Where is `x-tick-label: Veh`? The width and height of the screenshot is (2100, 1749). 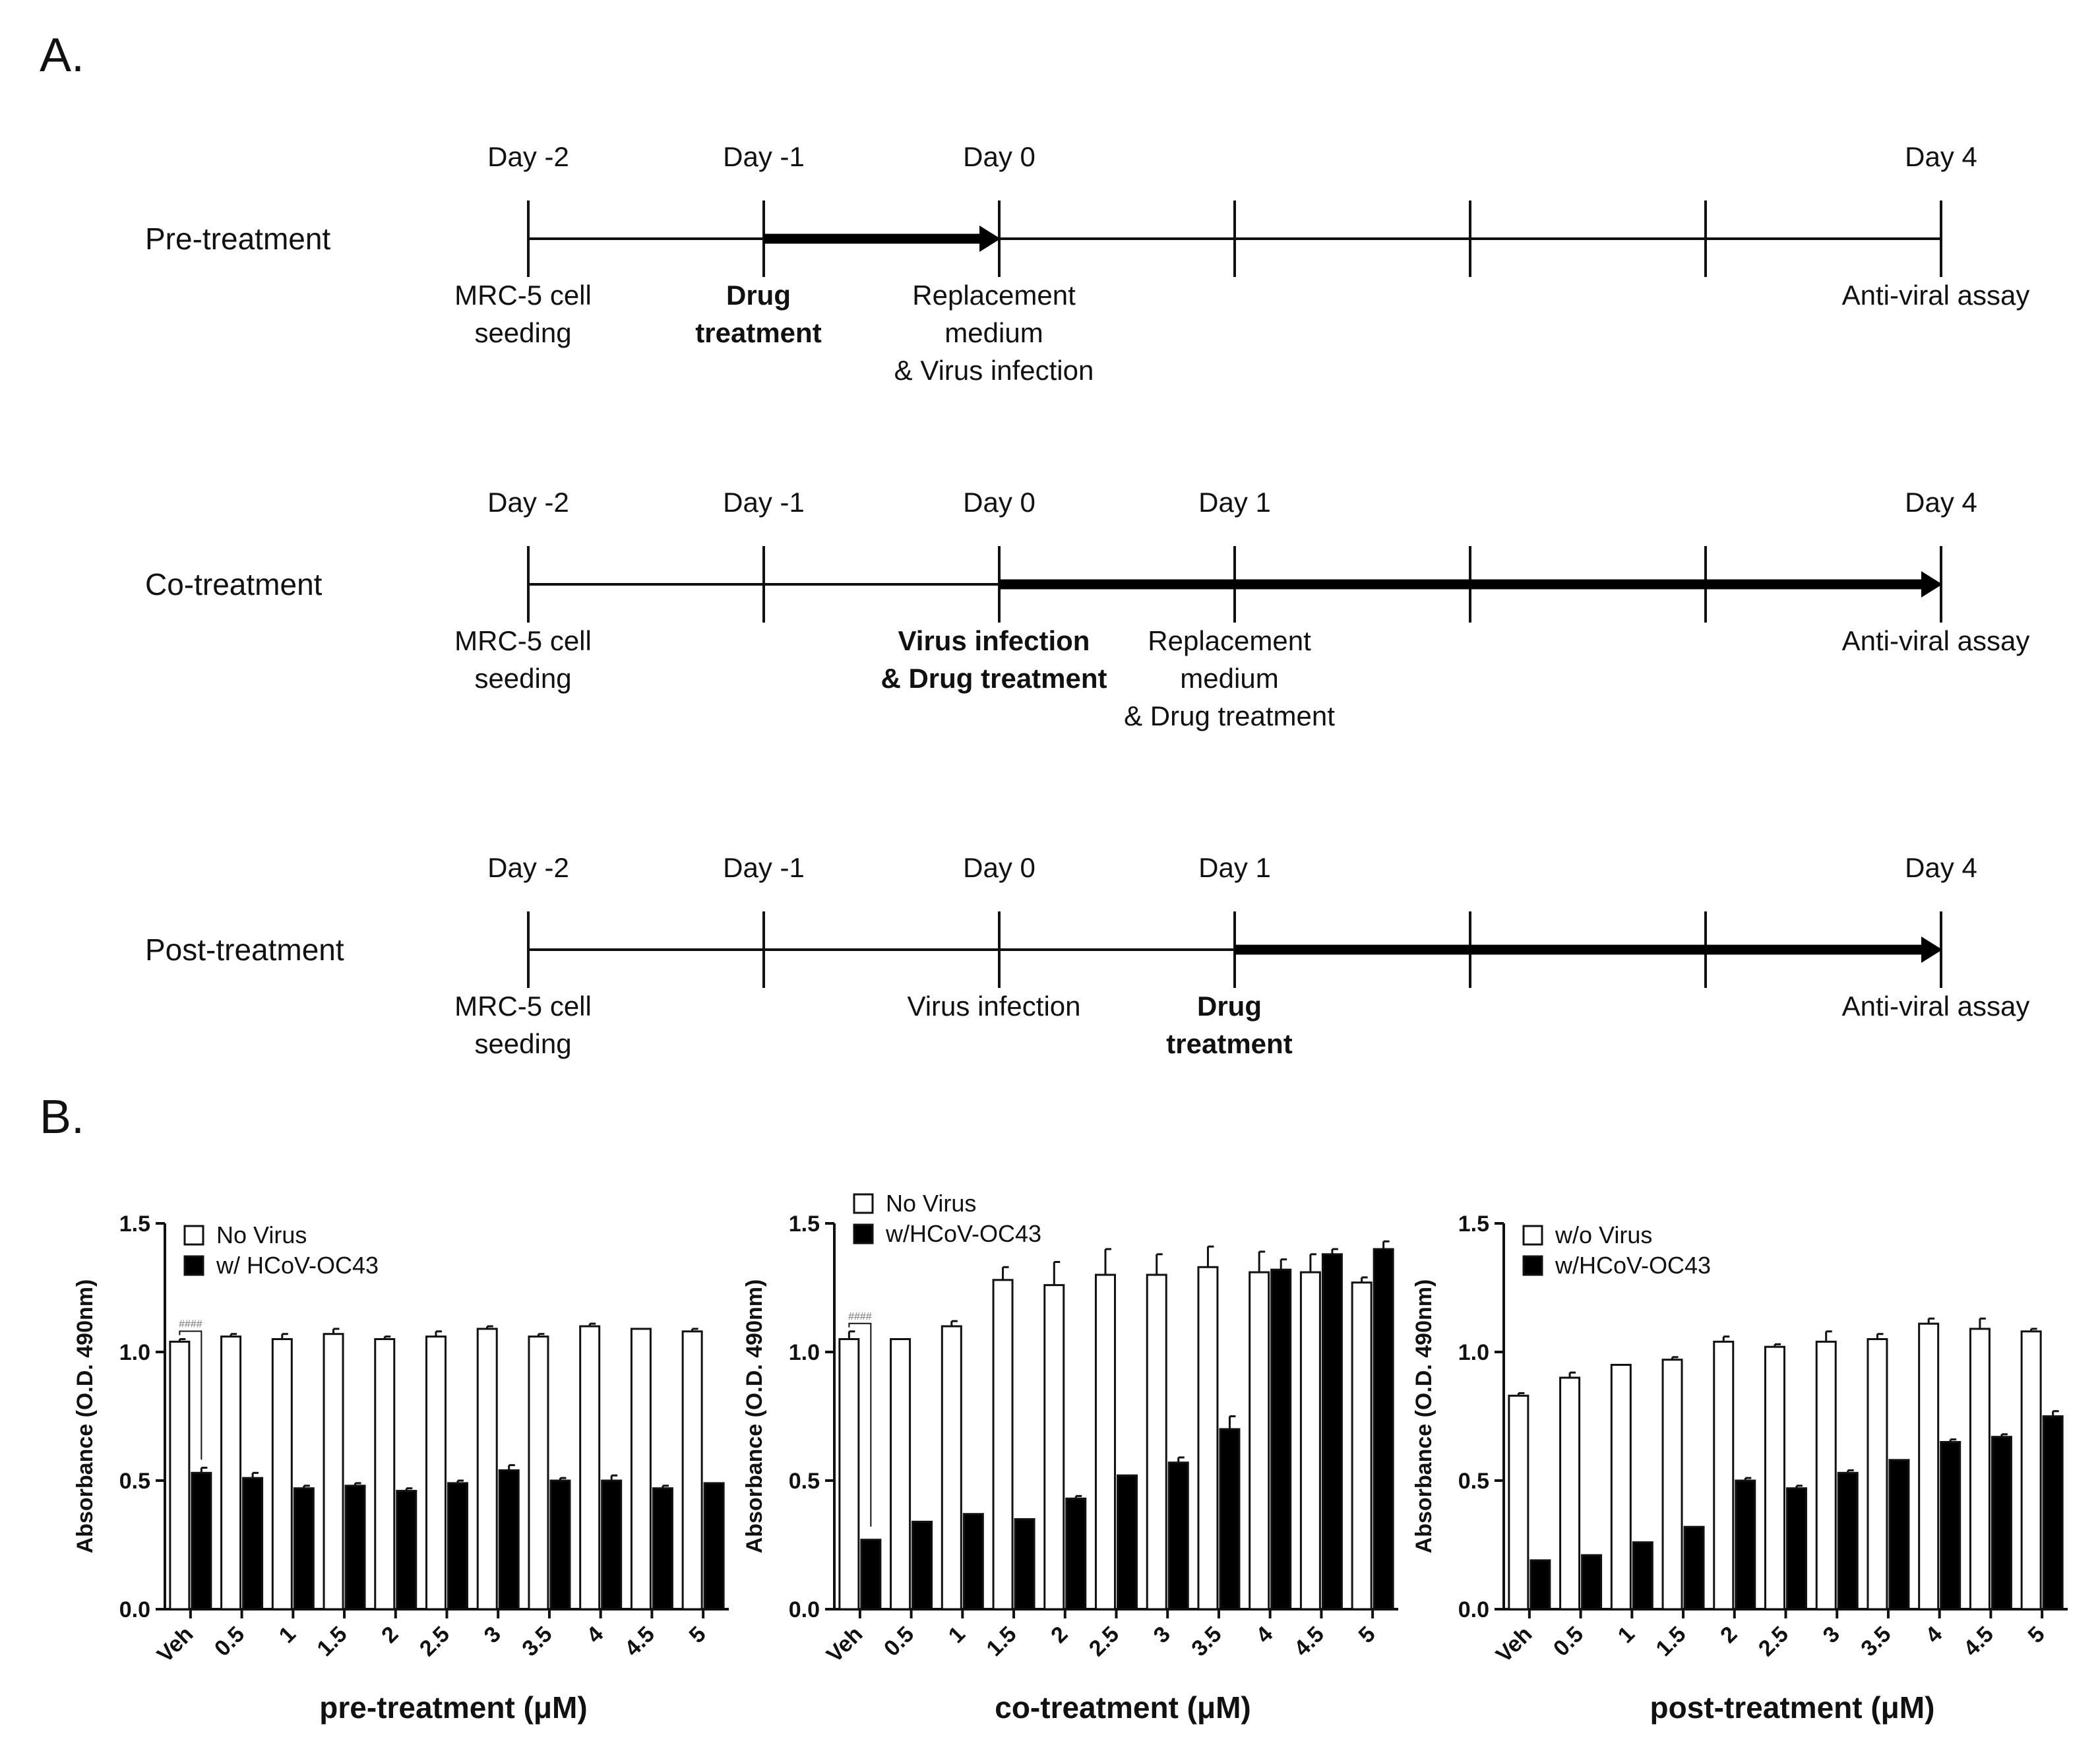
x-tick-label: Veh is located at coordinates (1514, 1645).